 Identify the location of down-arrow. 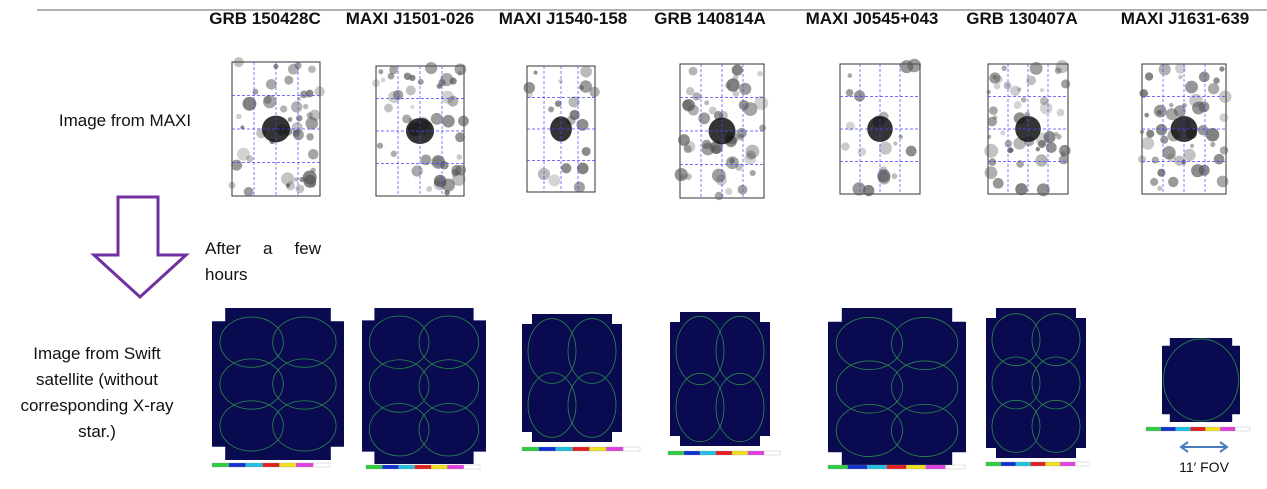
(140, 247).